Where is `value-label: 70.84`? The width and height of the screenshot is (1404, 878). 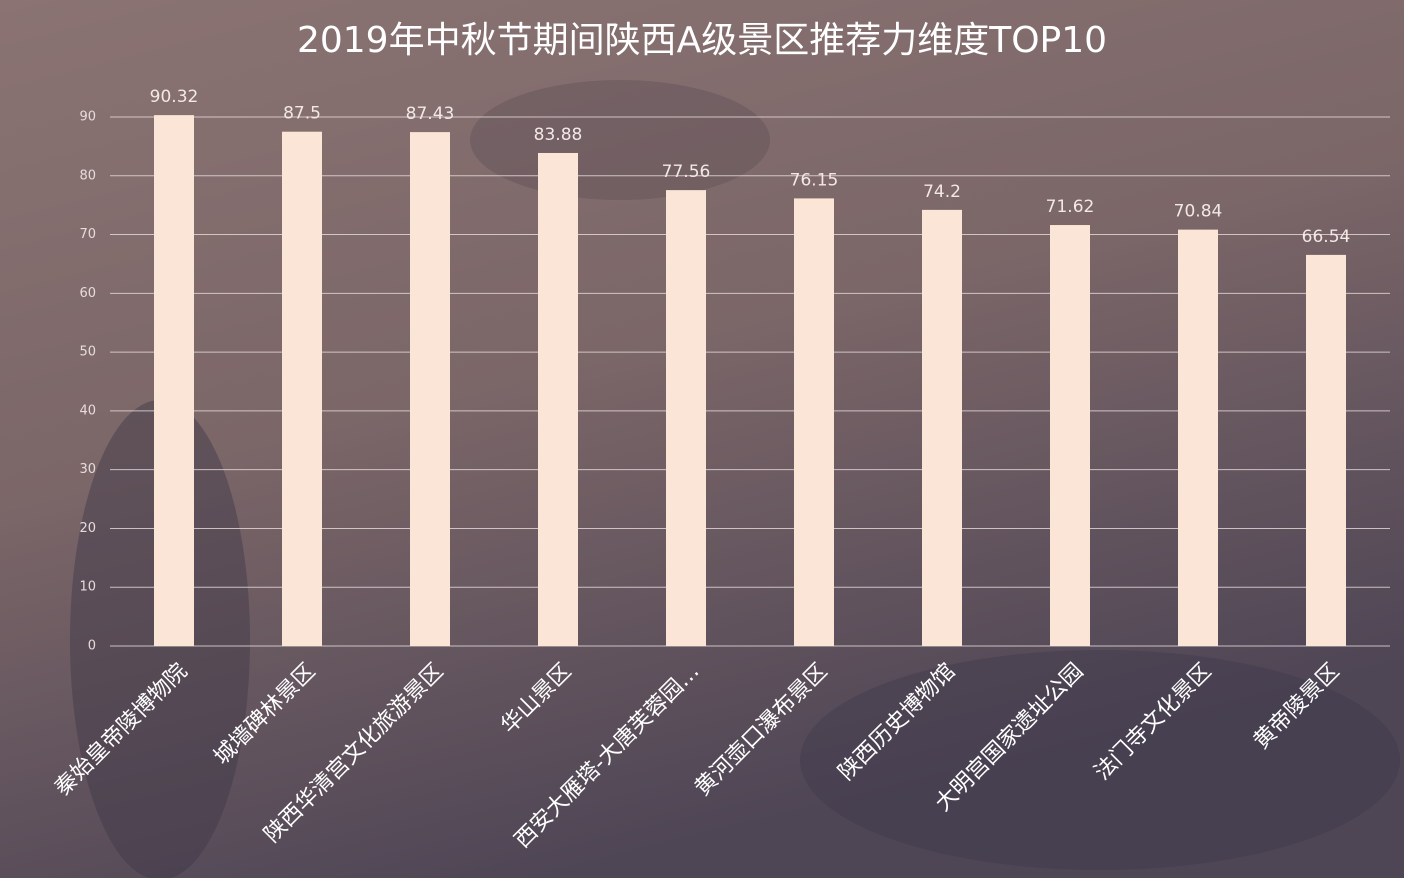
value-label: 70.84 is located at coordinates (1198, 212).